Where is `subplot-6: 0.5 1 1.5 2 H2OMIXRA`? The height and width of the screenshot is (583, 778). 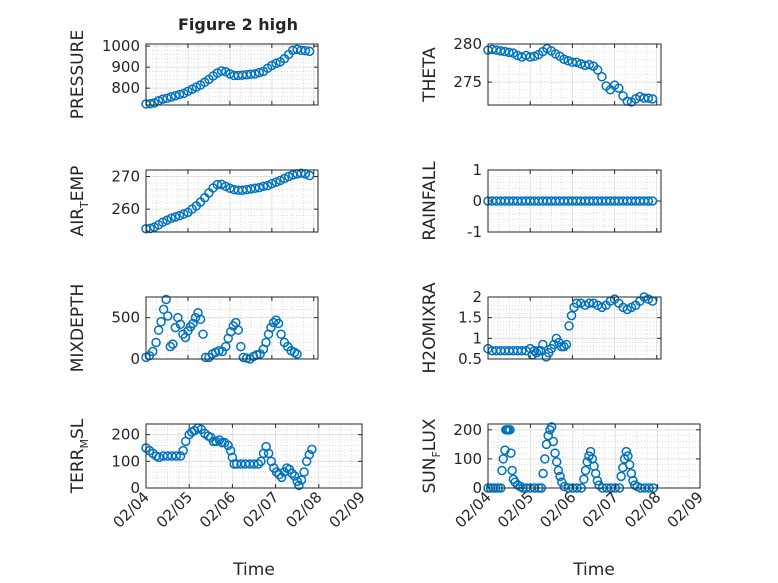 subplot-6: 0.5 1 1.5 2 H2OMIXRA is located at coordinates (541, 328).